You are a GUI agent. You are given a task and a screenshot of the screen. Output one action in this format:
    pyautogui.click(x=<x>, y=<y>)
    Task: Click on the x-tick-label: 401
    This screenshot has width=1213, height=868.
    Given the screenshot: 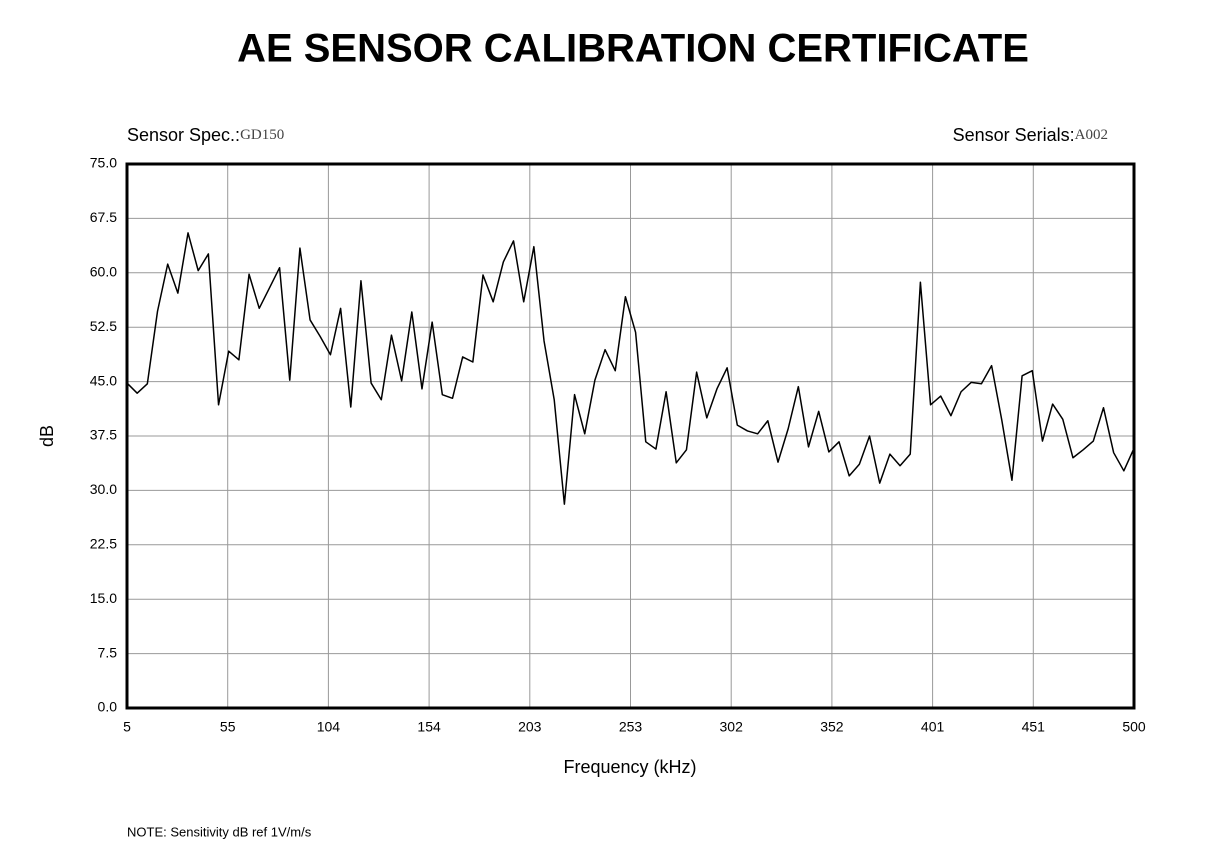 What is the action you would take?
    pyautogui.click(x=933, y=727)
    